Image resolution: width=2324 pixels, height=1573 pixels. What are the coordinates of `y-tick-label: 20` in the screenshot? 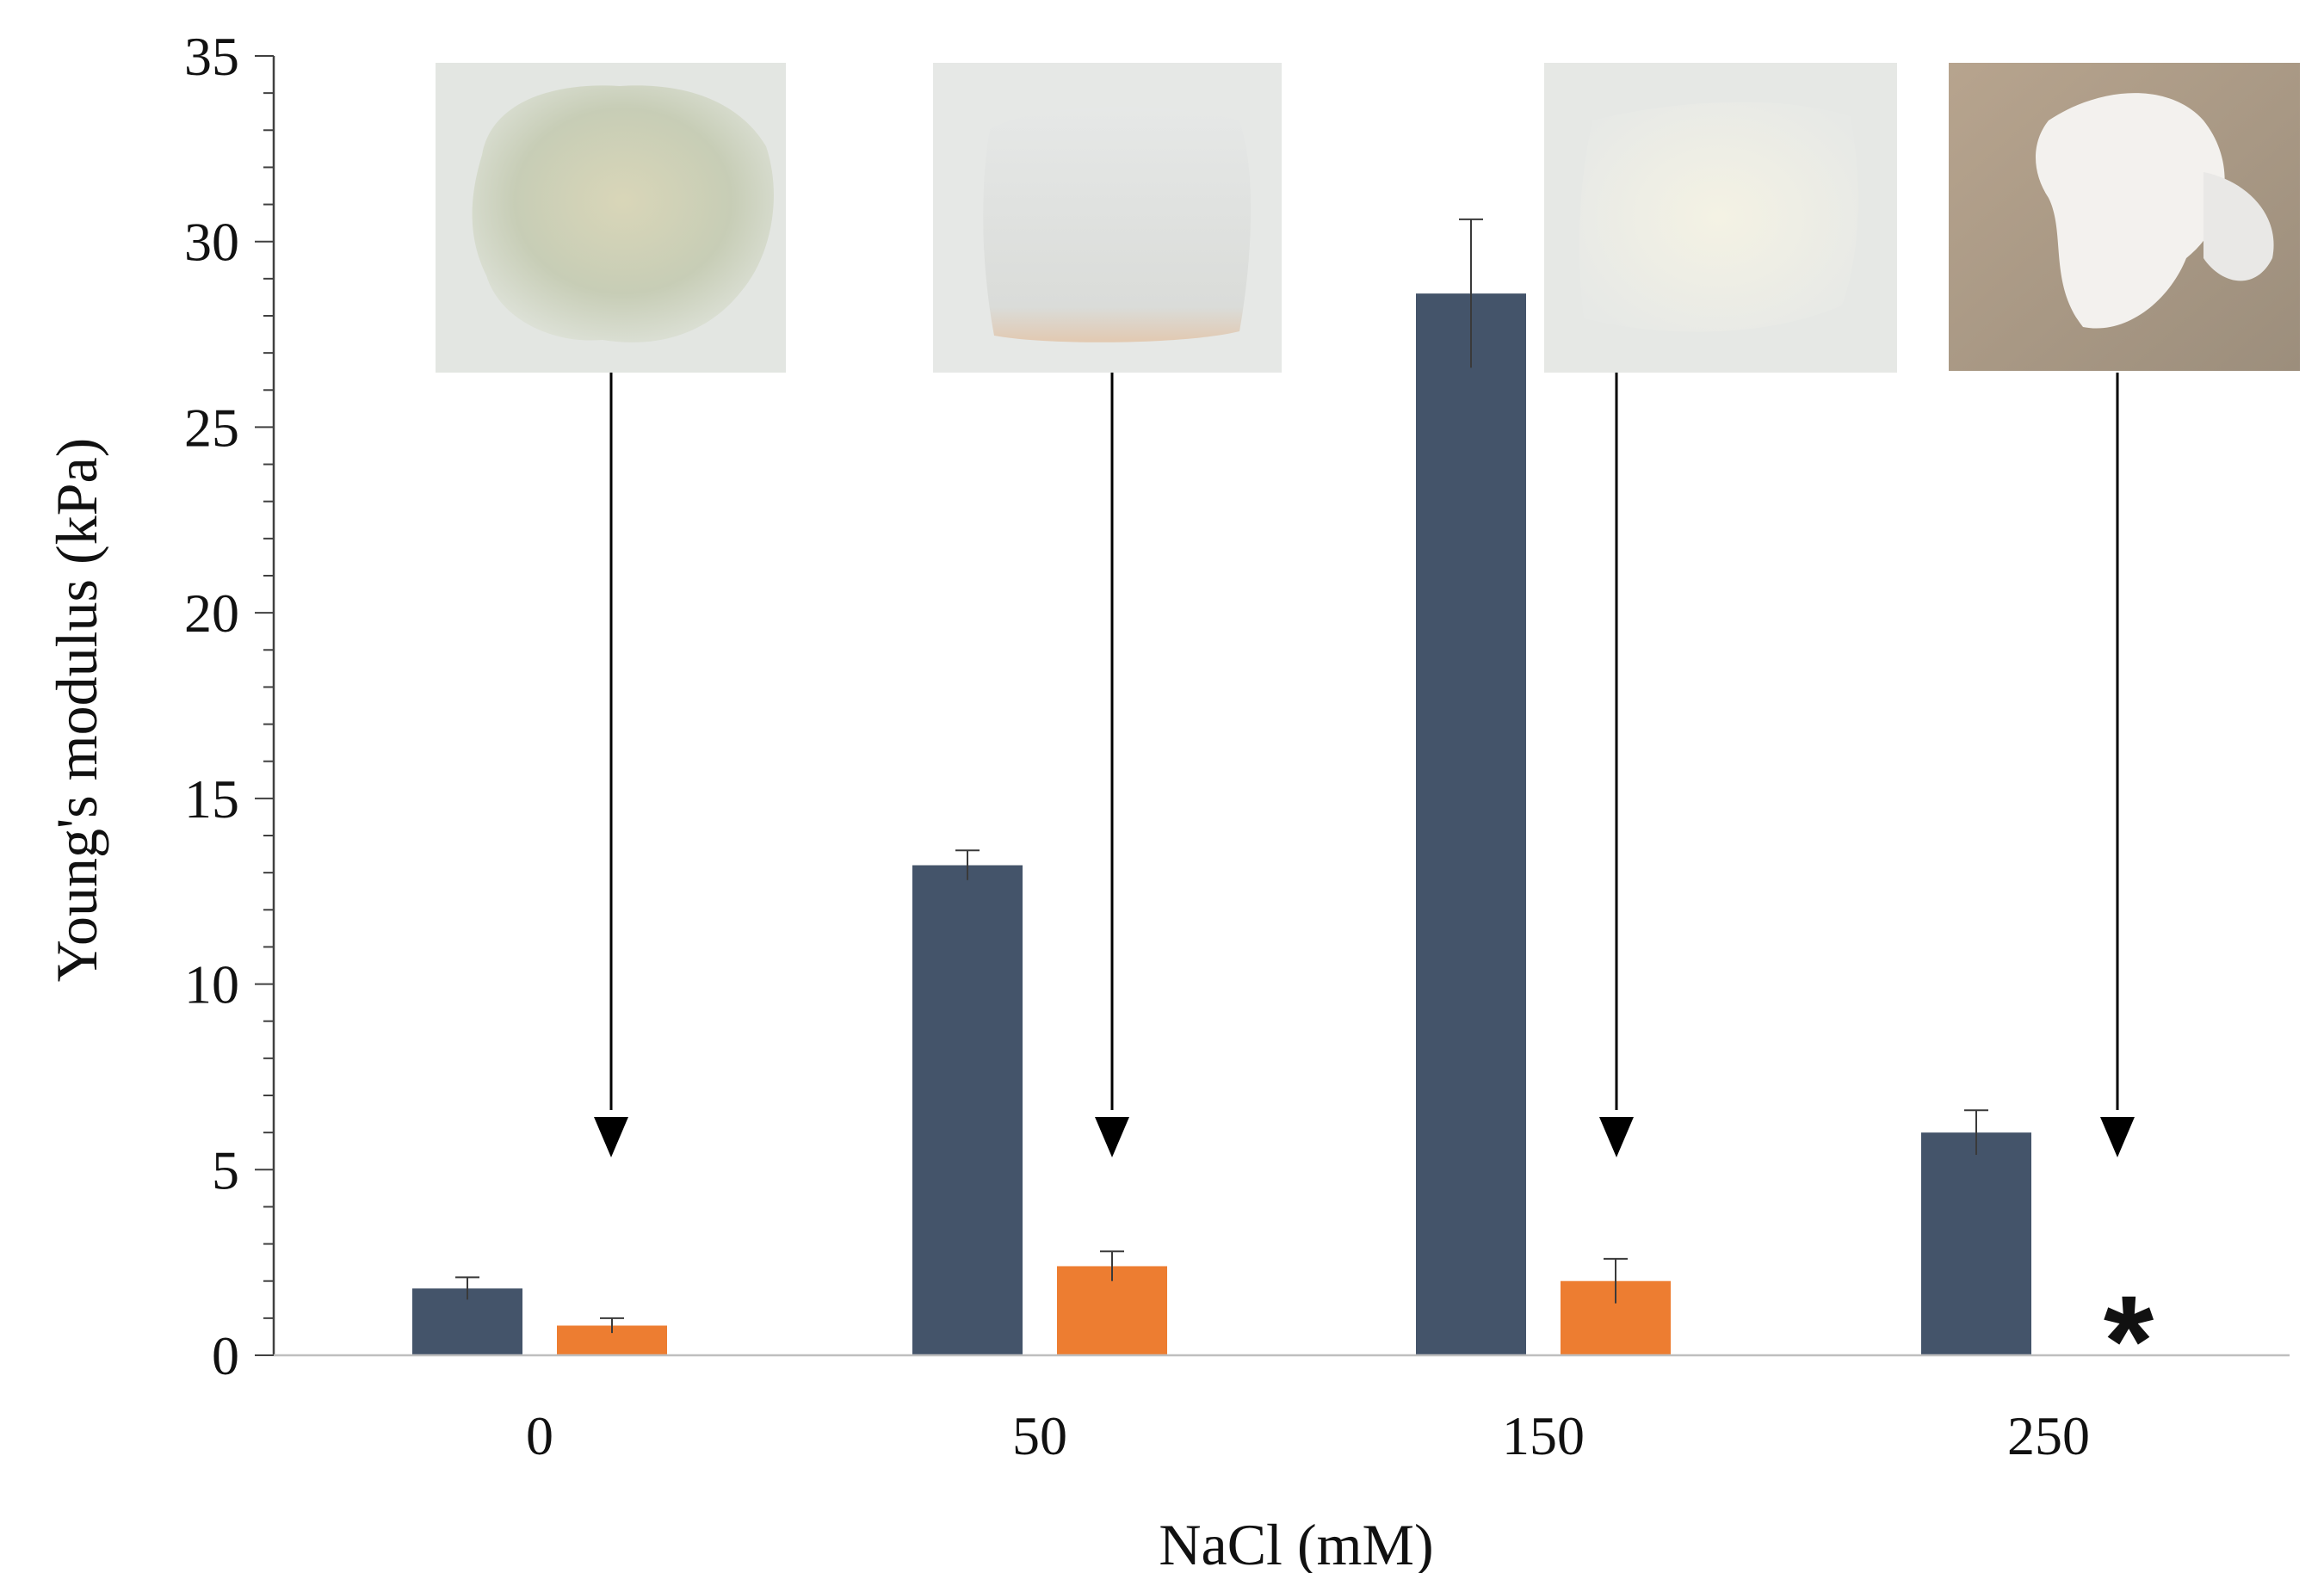 It's located at (211, 613).